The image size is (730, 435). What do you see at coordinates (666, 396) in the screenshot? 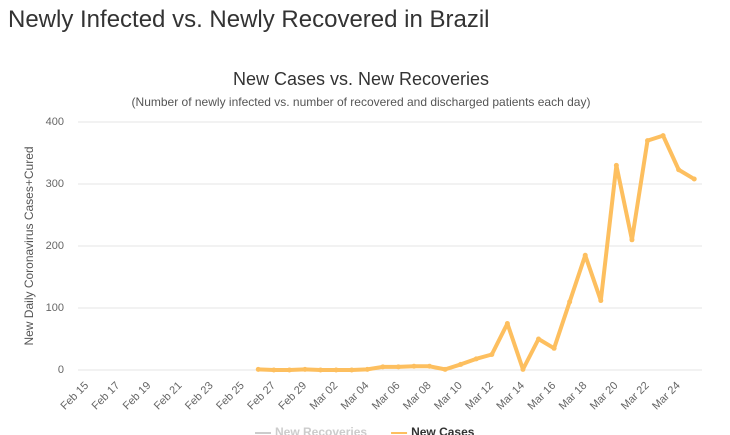
I see `x-tick-label: Mar 24` at bounding box center [666, 396].